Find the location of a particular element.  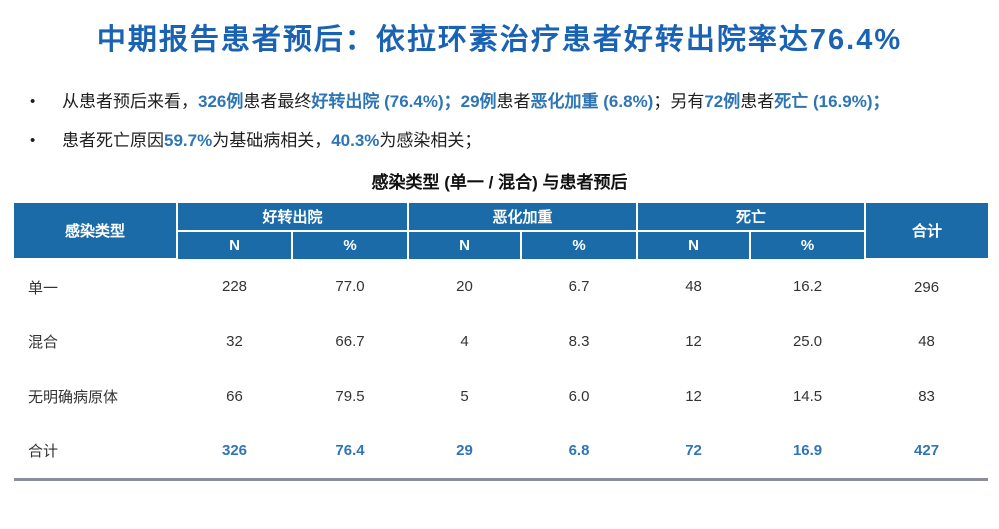

header-died-pct: % is located at coordinates (808, 244).